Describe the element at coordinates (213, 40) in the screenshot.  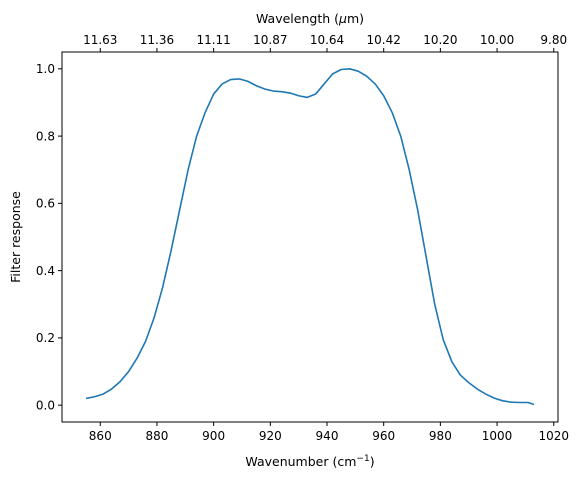
I see `top-tick-label: 11.11` at that location.